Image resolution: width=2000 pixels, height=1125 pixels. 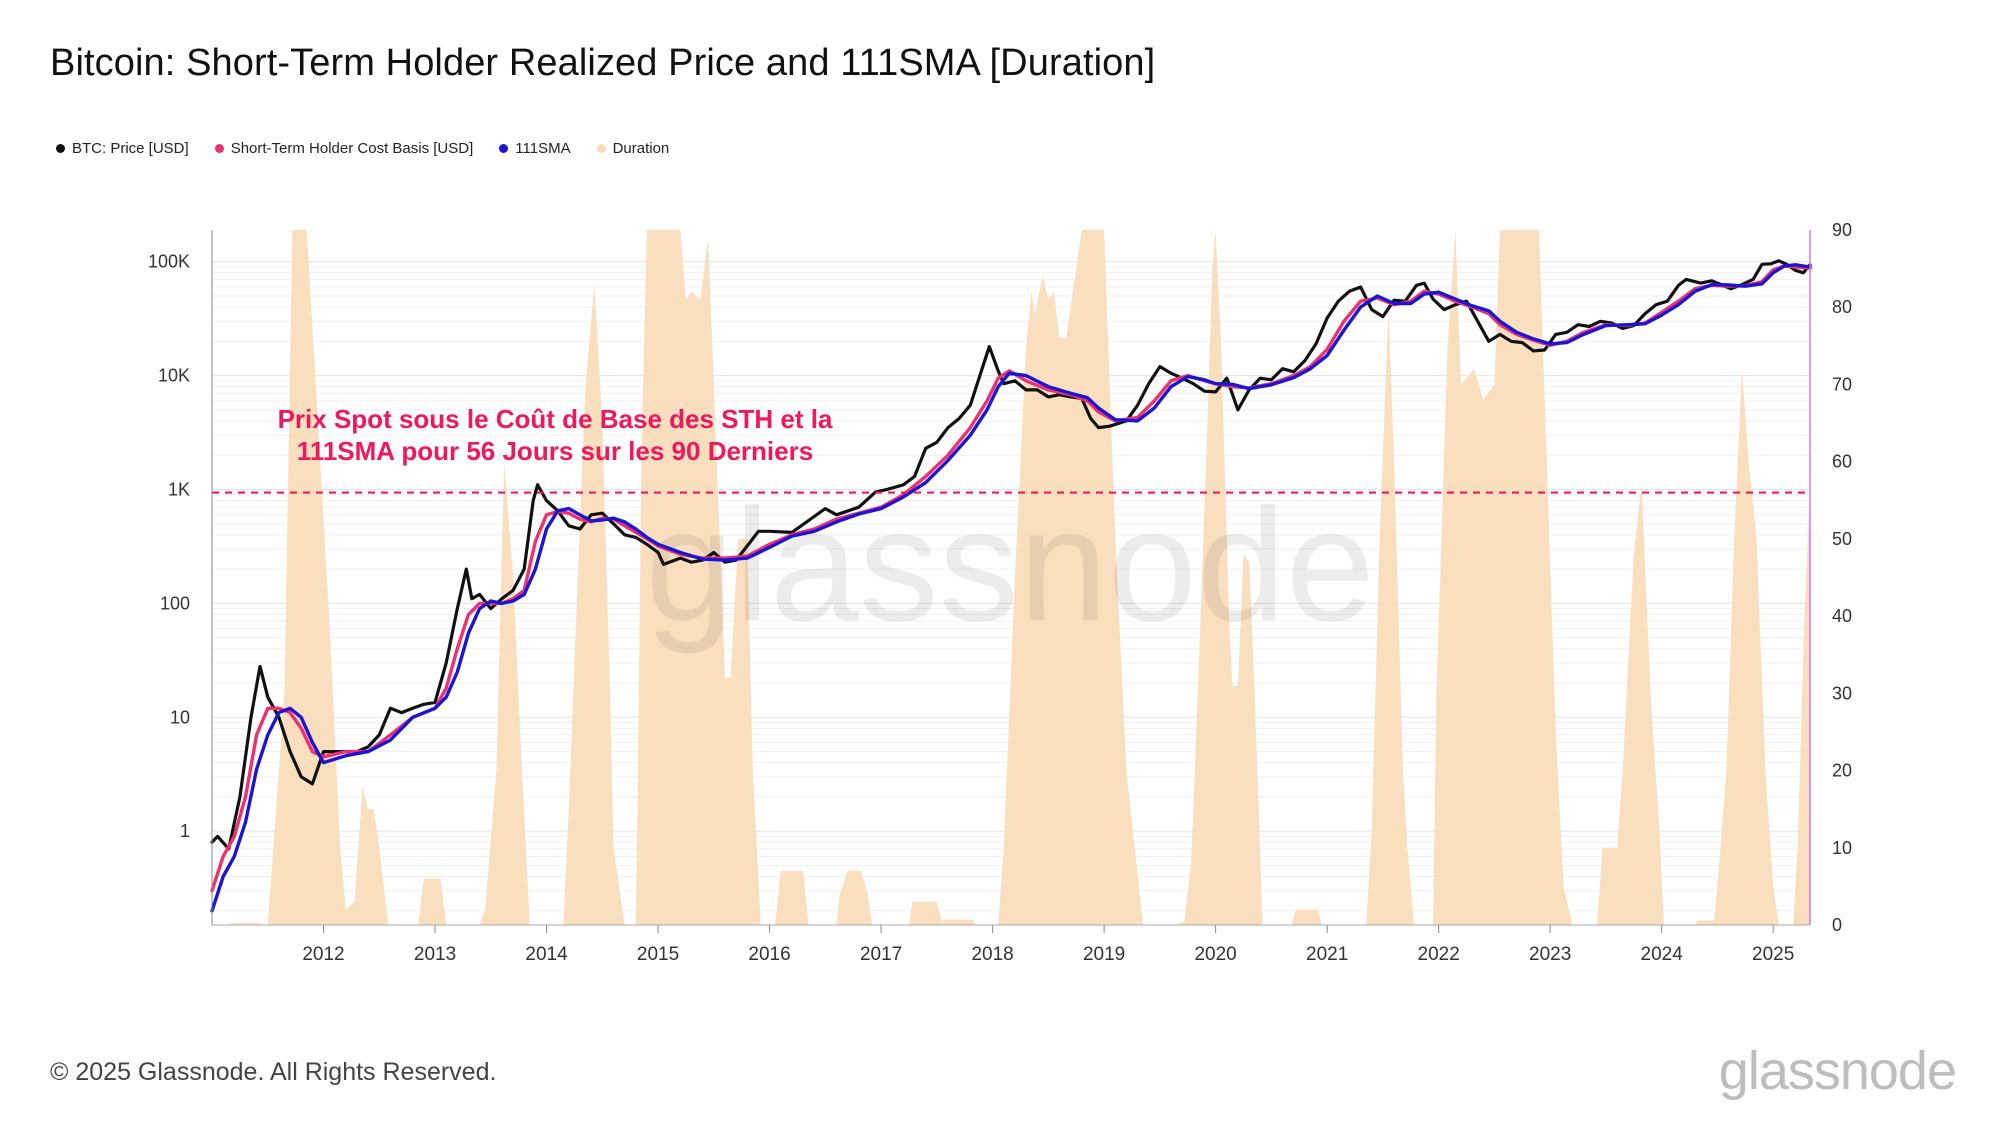 What do you see at coordinates (1550, 954) in the screenshot?
I see `x-tick-label: 2023` at bounding box center [1550, 954].